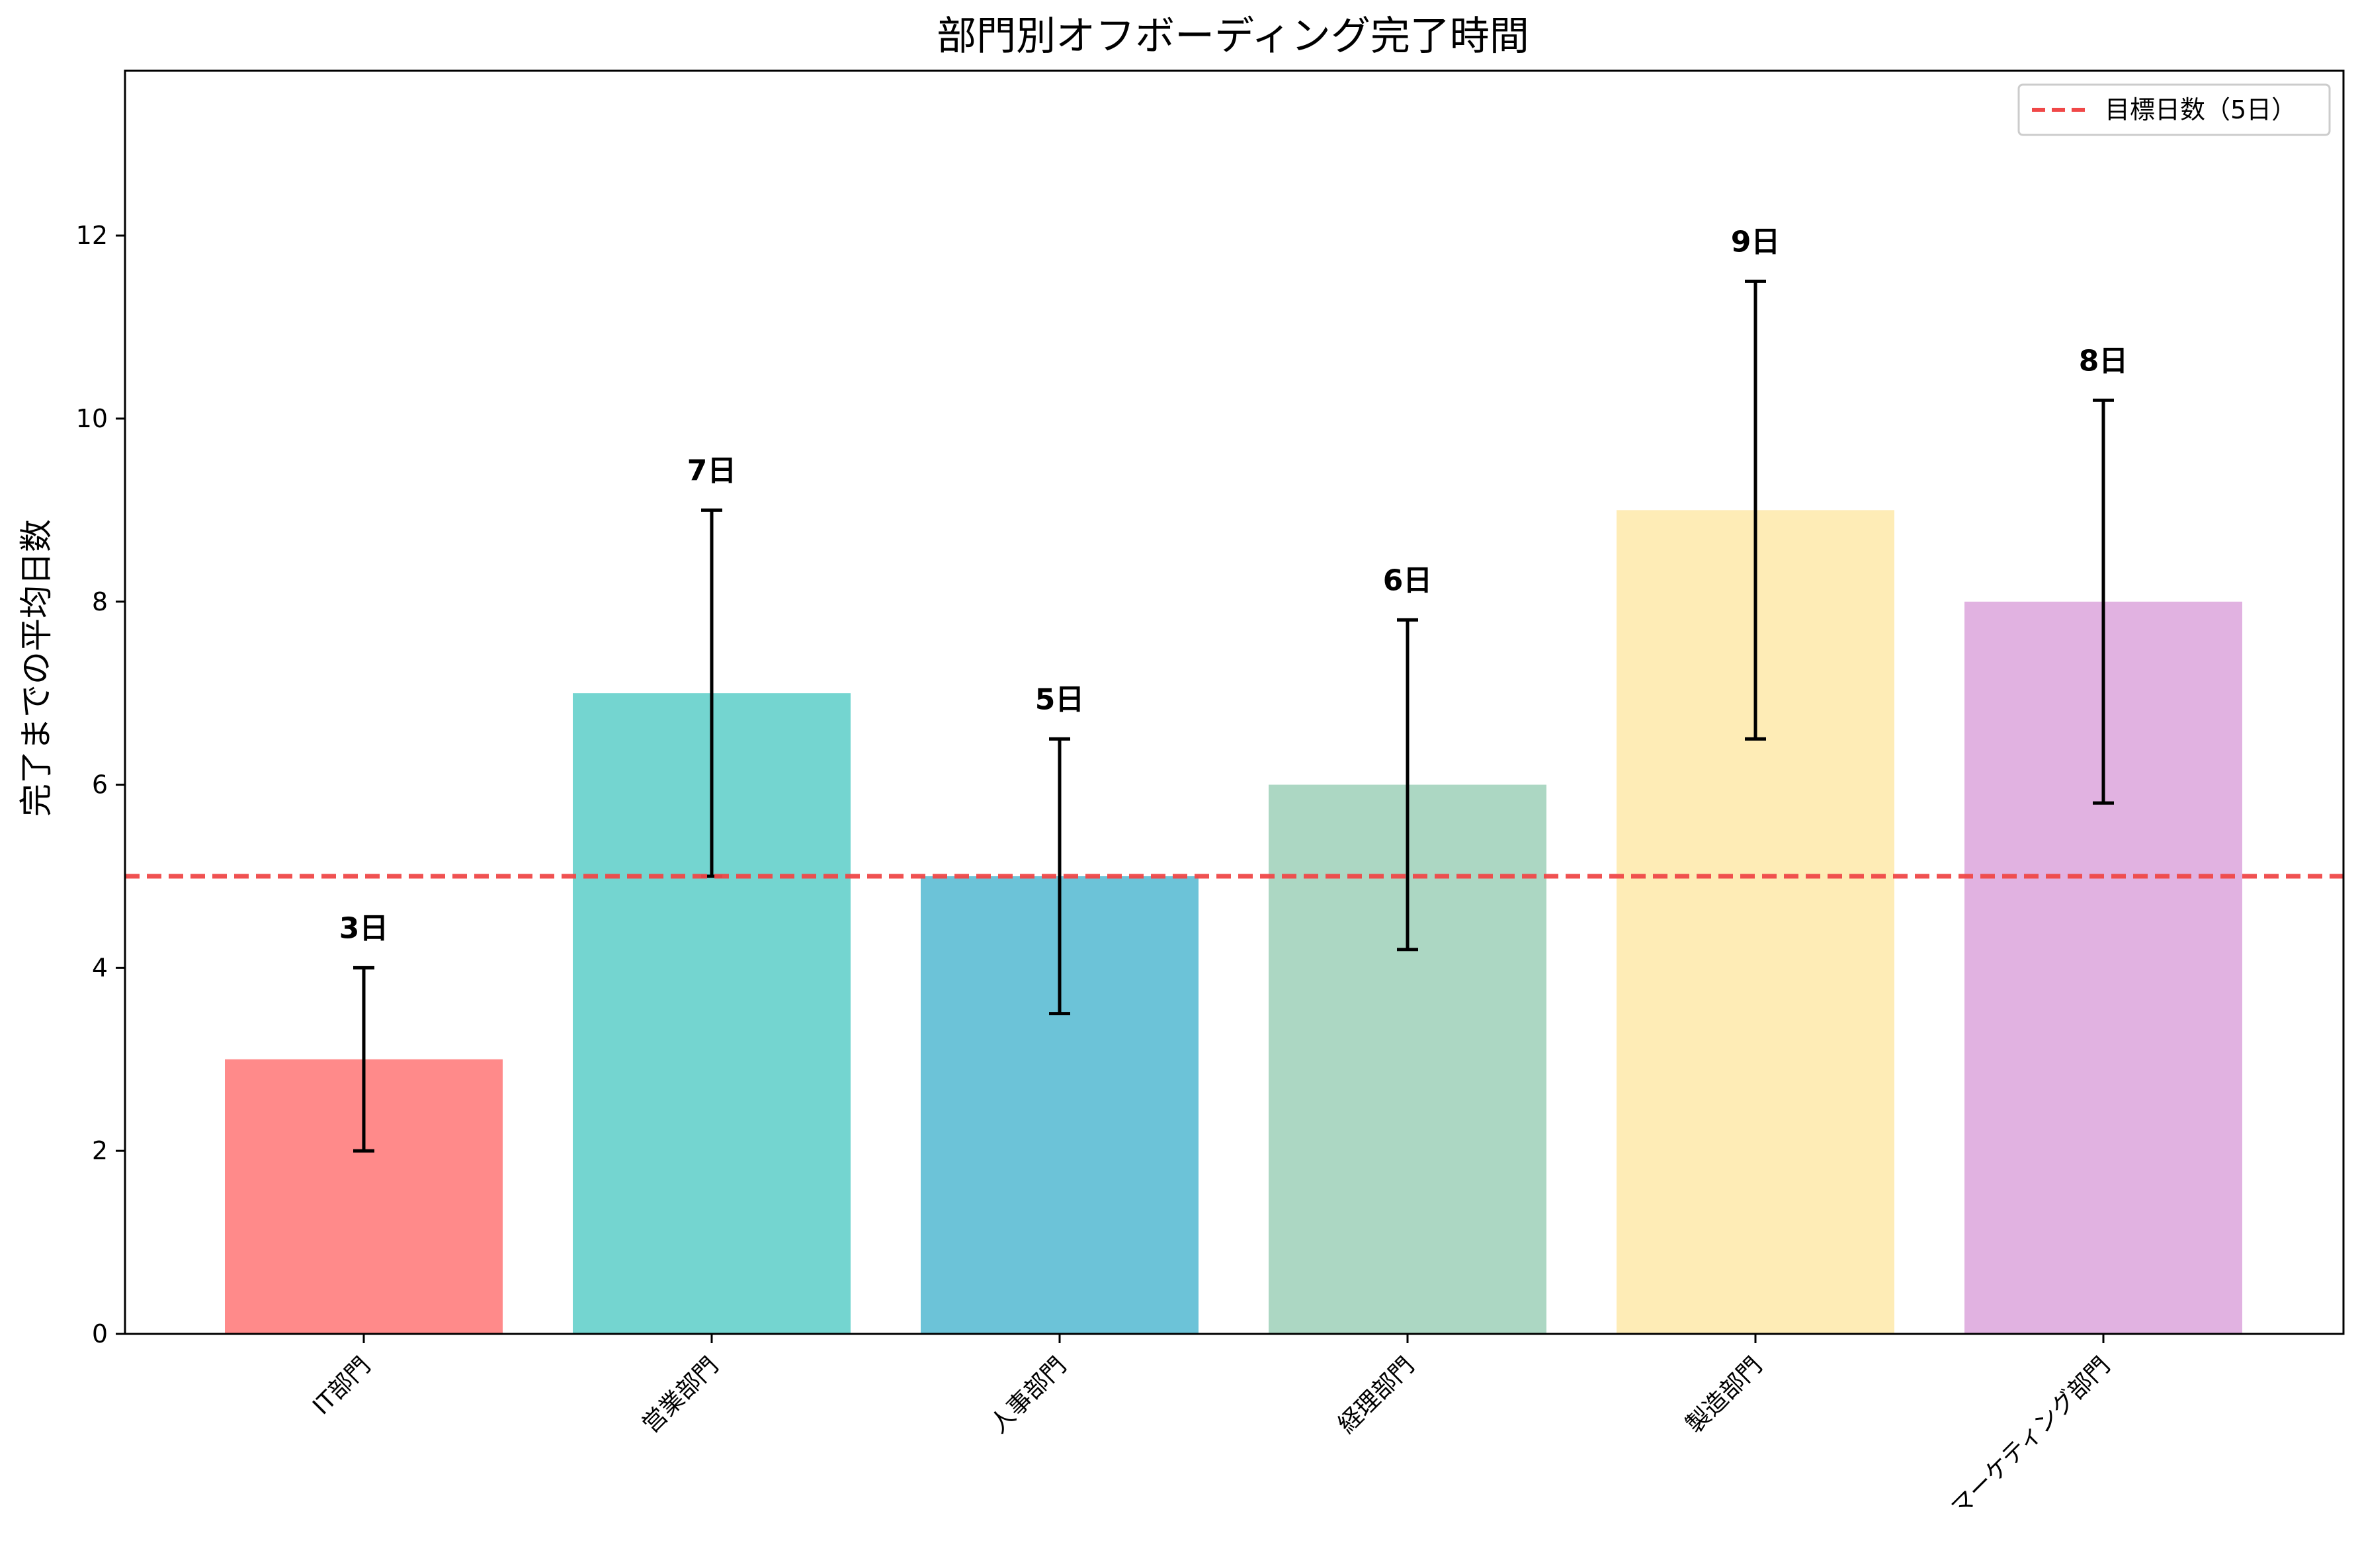 This screenshot has height=1568, width=2360. Describe the element at coordinates (681, 1395) in the screenshot. I see `x-tick-label-1: 営業部門` at that location.